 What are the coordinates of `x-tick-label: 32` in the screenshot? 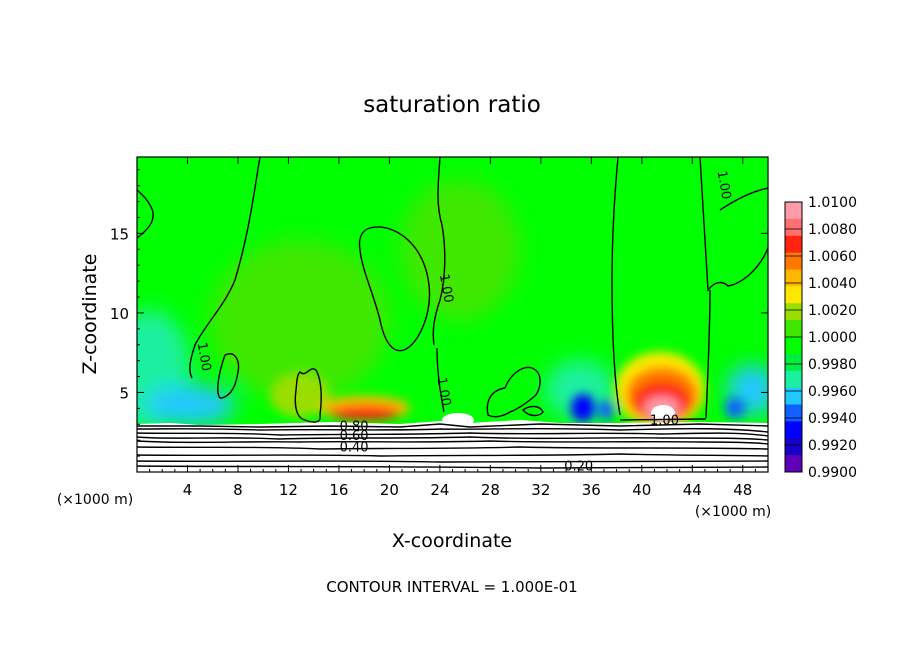 It's located at (540, 490).